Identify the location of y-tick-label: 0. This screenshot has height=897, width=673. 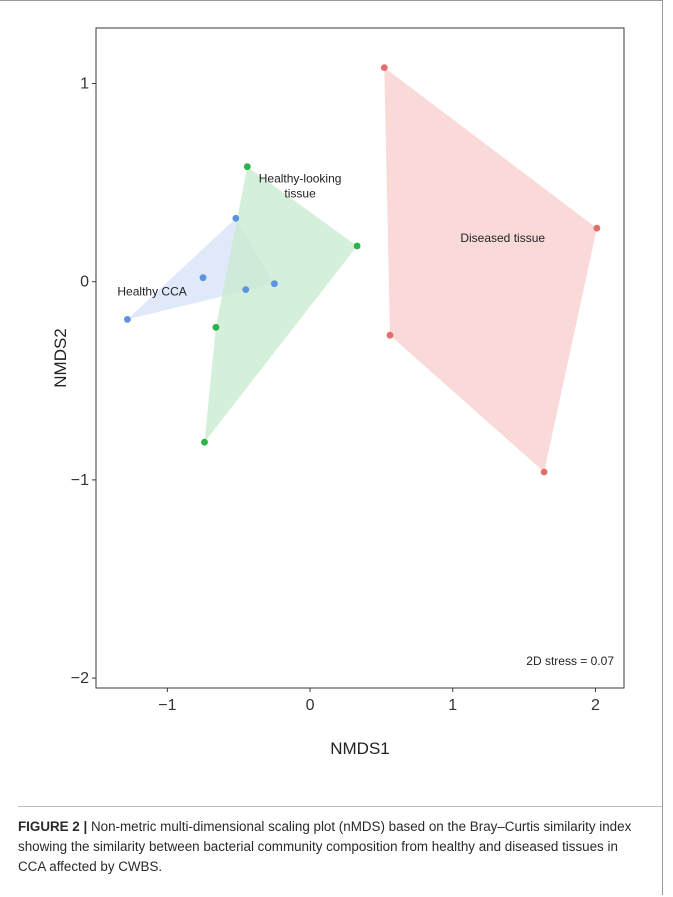
(84, 282).